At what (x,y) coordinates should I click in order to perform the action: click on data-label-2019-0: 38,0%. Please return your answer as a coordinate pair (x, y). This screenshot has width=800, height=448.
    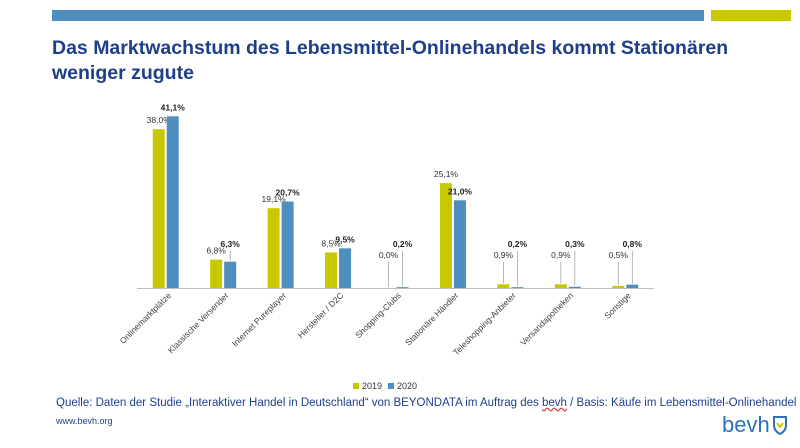
    Looking at the image, I should click on (159, 120).